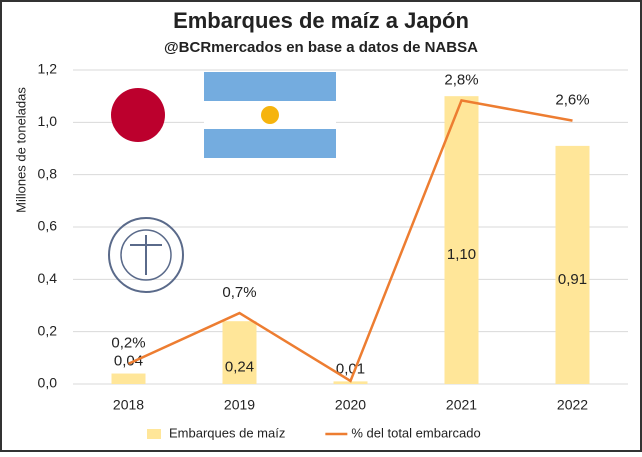  What do you see at coordinates (461, 79) in the screenshot?
I see `line-value-label: 2,8%` at bounding box center [461, 79].